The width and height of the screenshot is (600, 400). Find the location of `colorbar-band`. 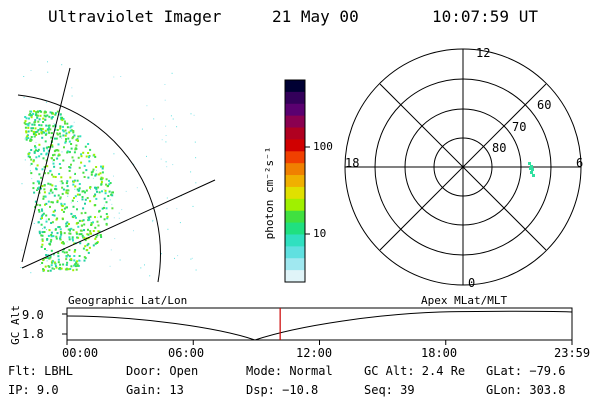

colorbar-band is located at coordinates (295, 134).